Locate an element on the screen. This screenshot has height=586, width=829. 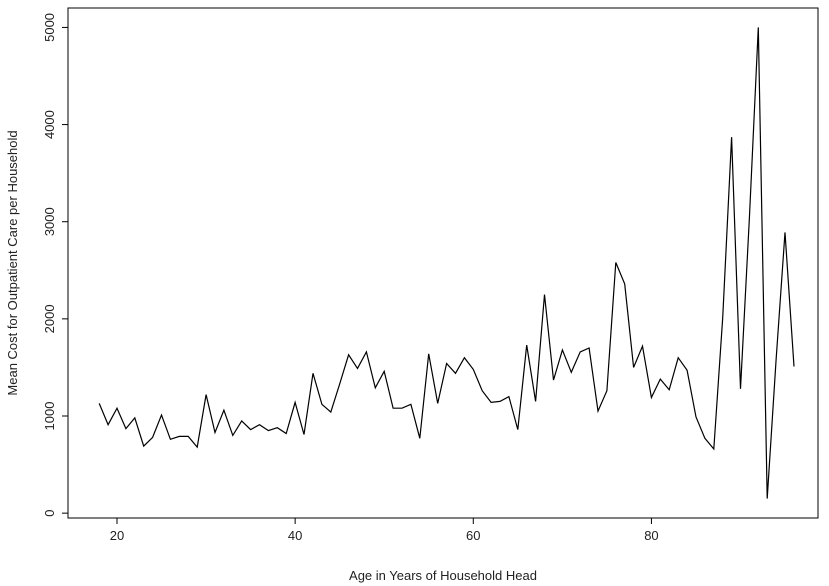
y-tick-label: 2000 is located at coordinates (49, 318).